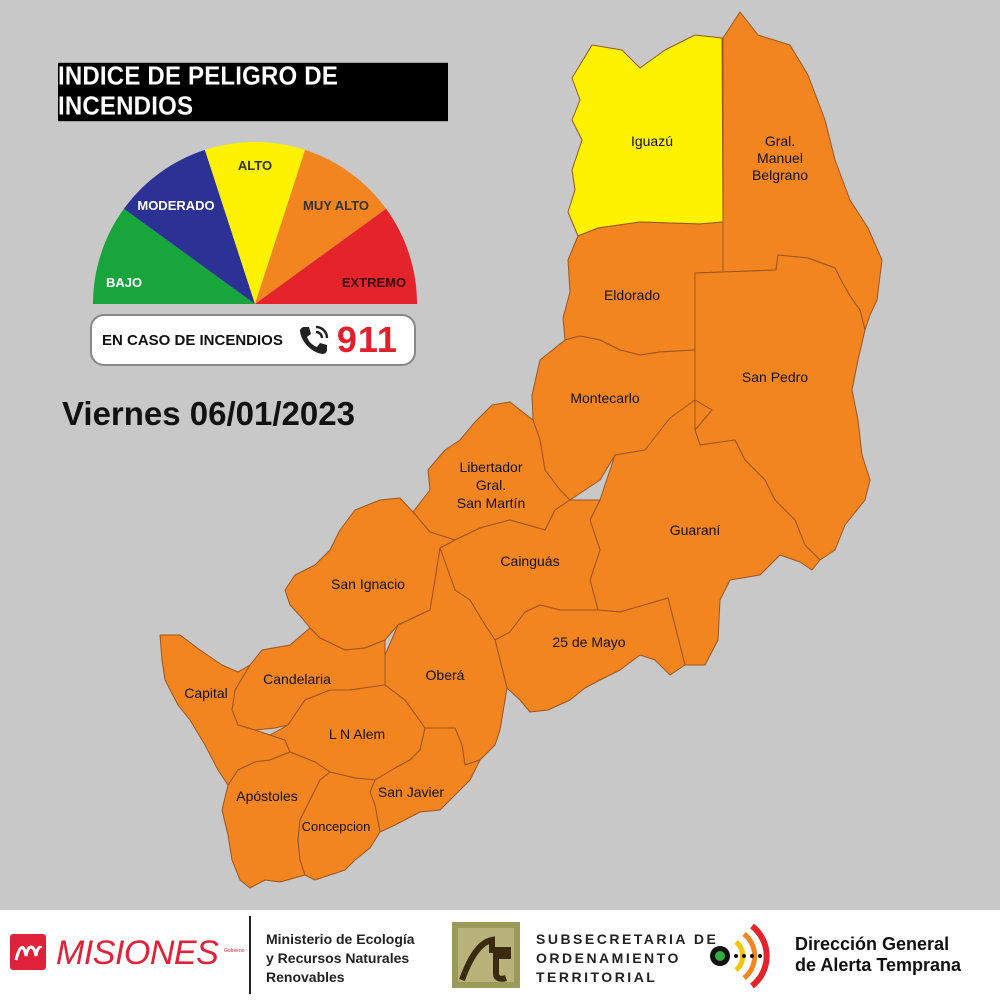 Image resolution: width=1000 pixels, height=1000 pixels. What do you see at coordinates (124, 282) in the screenshot?
I see `gauge-label-bajo: BAJO` at bounding box center [124, 282].